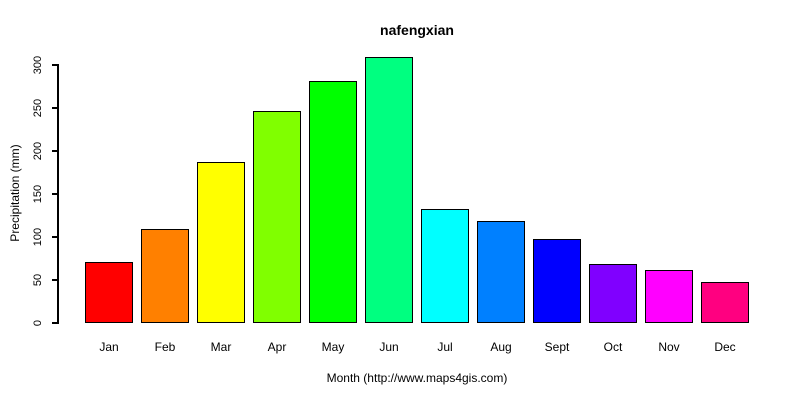  I want to click on x-tick-label-apr: Apr, so click(277, 347).